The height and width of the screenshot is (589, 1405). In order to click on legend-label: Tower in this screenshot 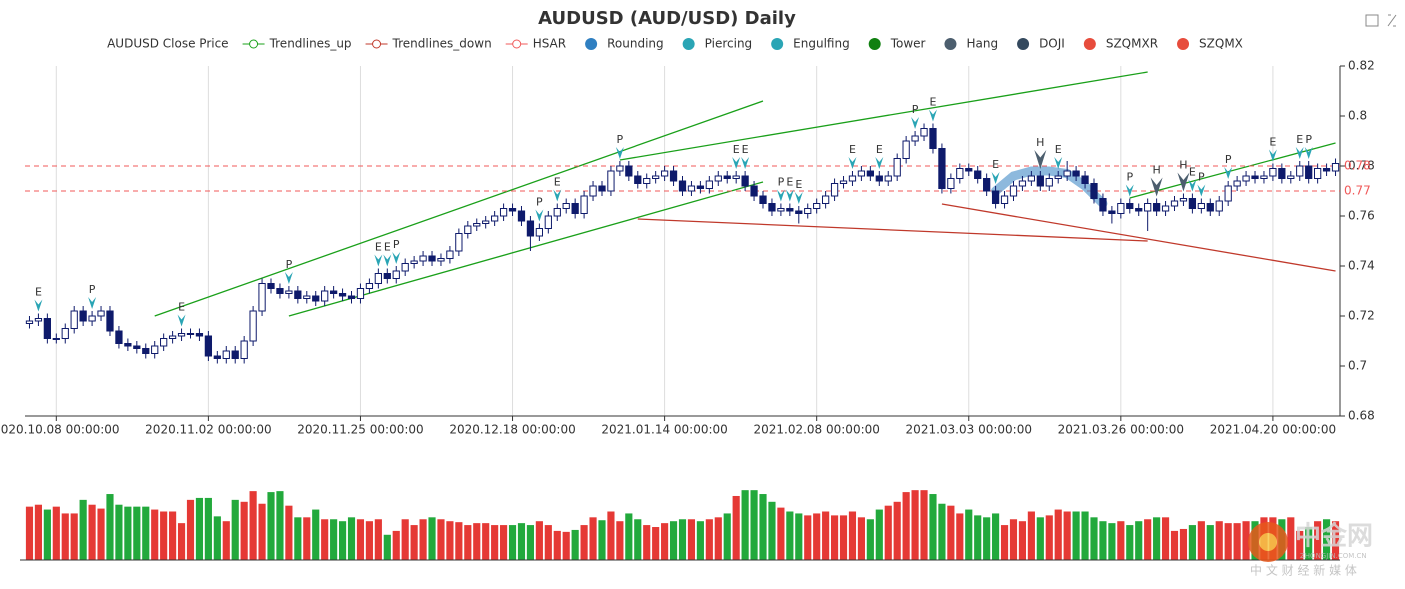, I will do `click(908, 44)`.